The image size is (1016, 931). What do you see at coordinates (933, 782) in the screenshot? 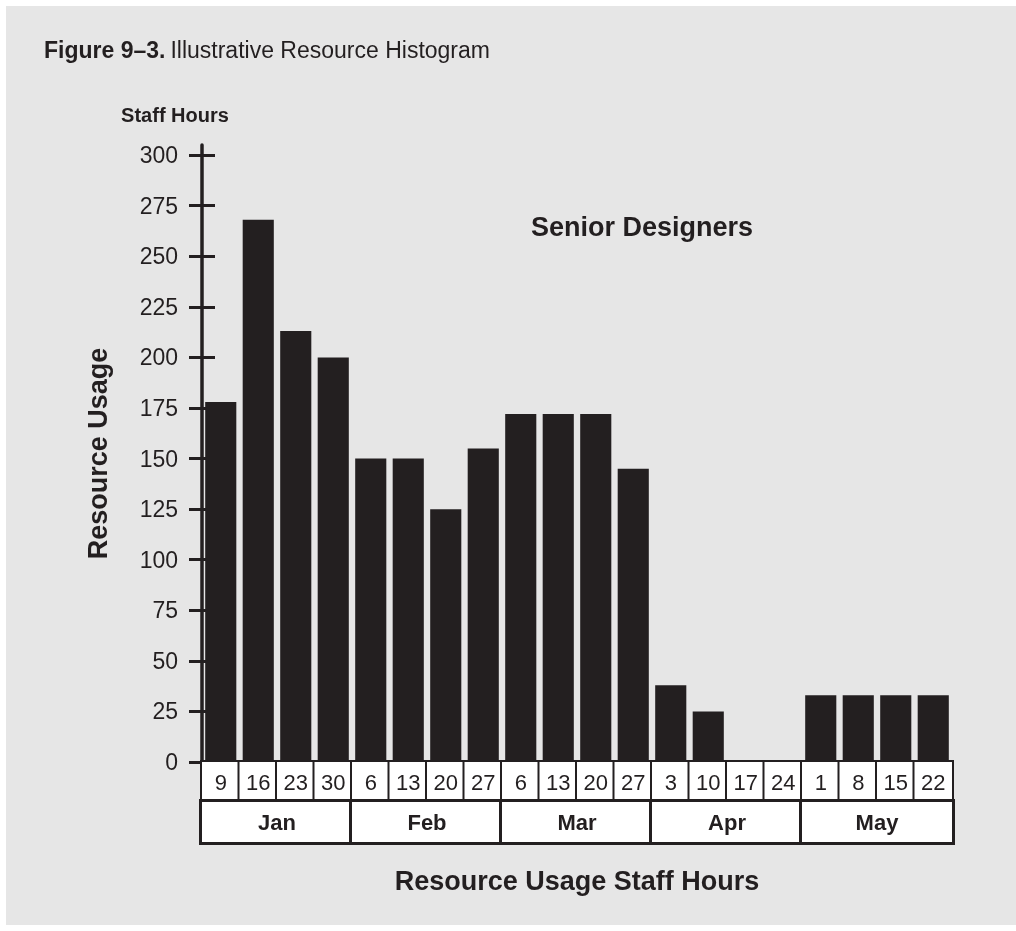
I see `x-tick-label: 22` at bounding box center [933, 782].